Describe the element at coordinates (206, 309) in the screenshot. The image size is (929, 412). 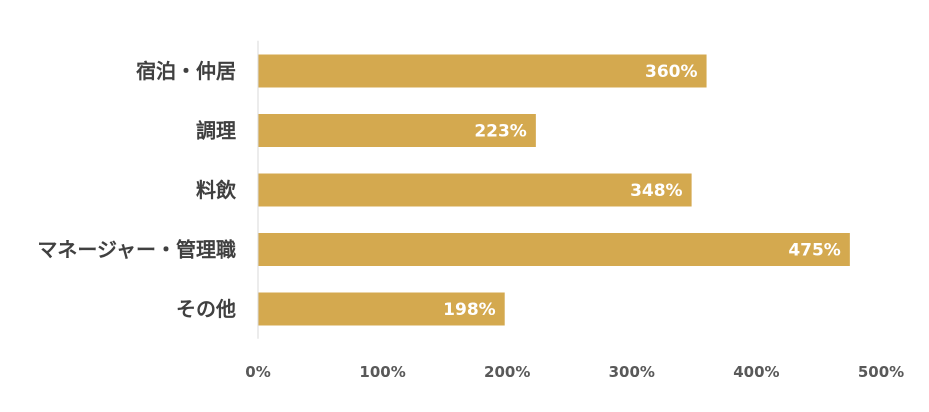
I see `category-label-5: その他` at that location.